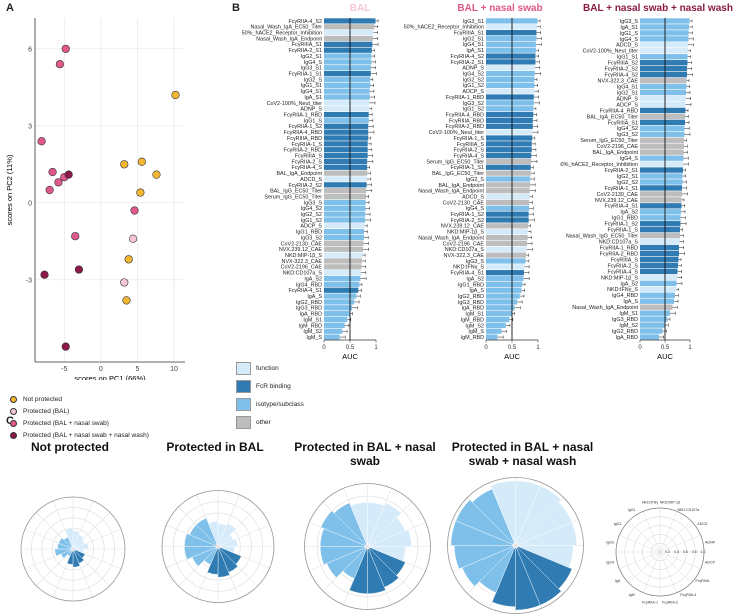  Describe the element at coordinates (313, 98) in the screenshot. I see `category-label: IgA_S1` at that location.